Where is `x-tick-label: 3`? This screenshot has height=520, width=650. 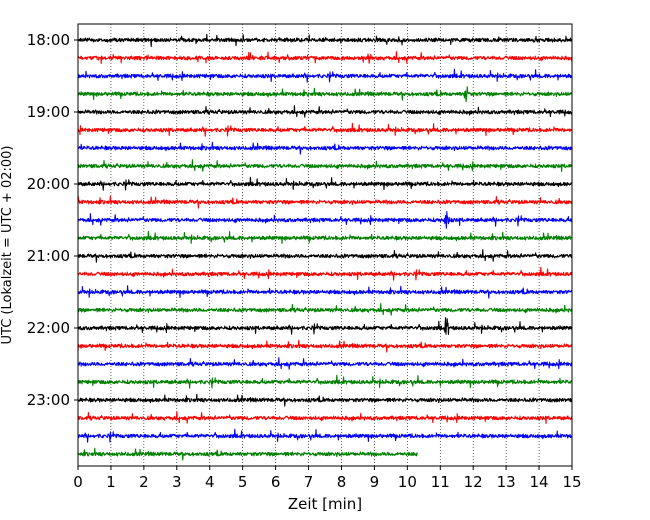
x-tick-label: 3 is located at coordinates (177, 482).